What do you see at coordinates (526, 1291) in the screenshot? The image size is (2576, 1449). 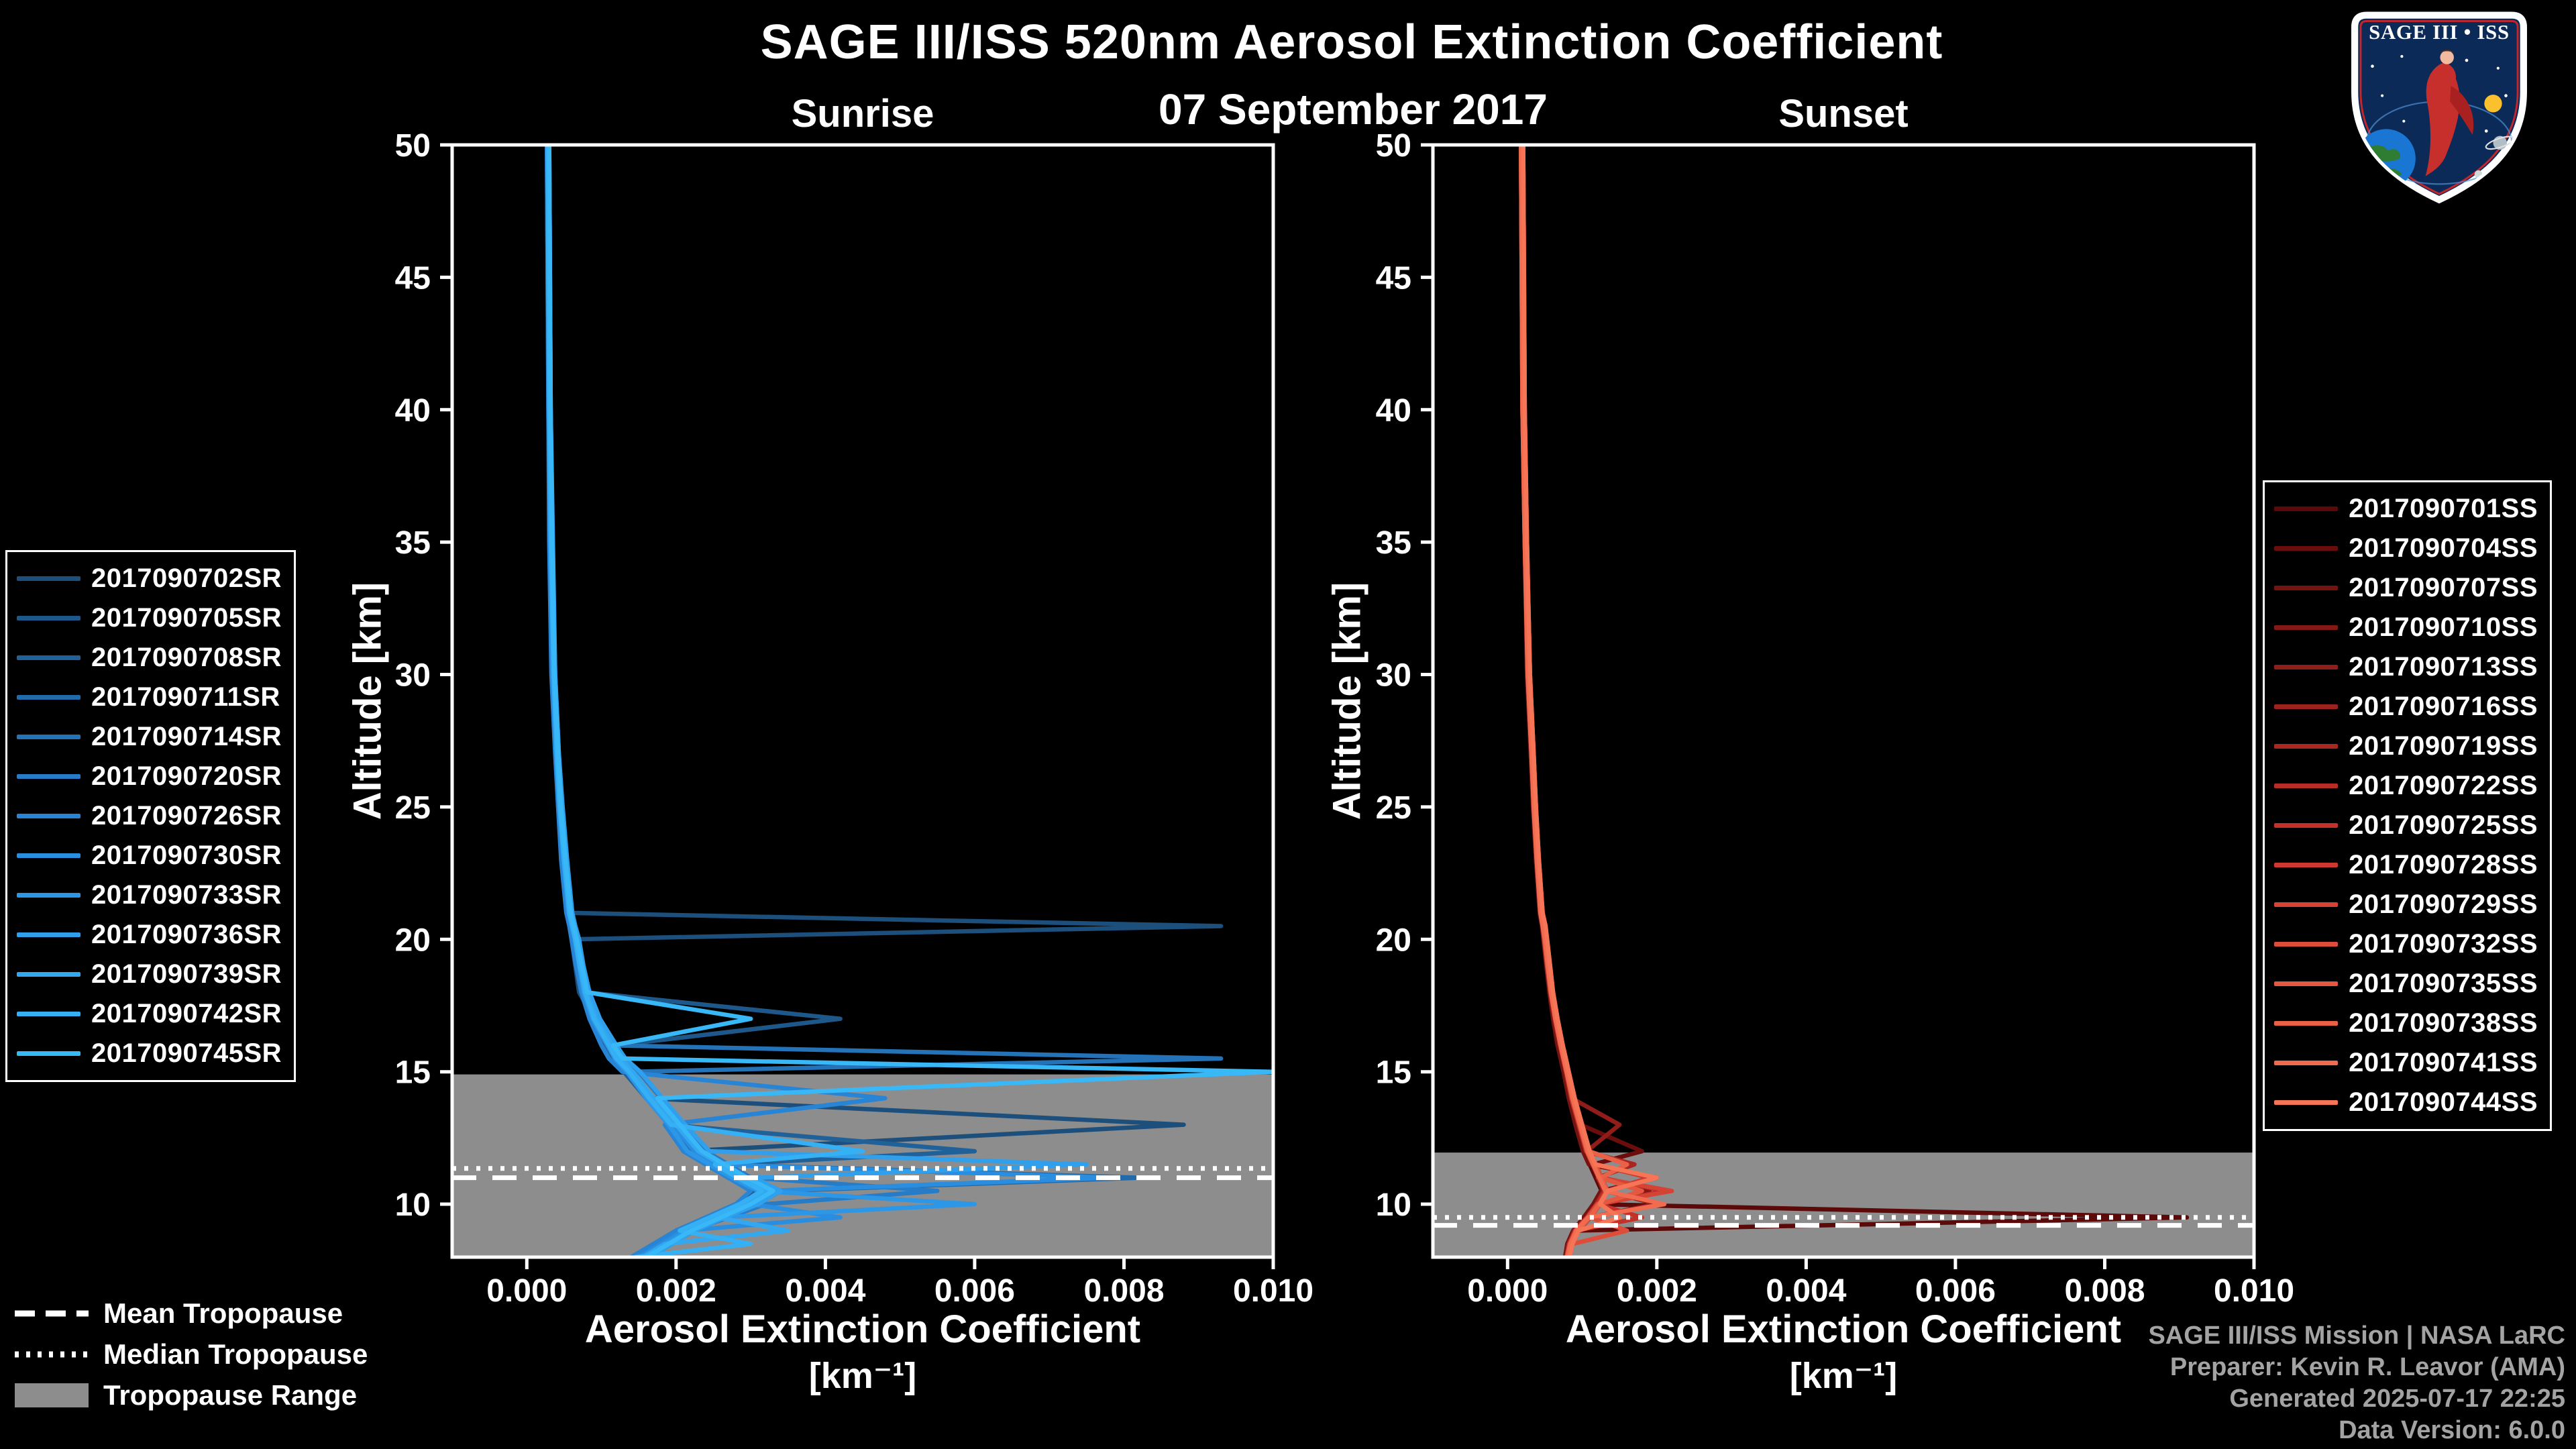 I see `x-tick-label: 0.000` at bounding box center [526, 1291].